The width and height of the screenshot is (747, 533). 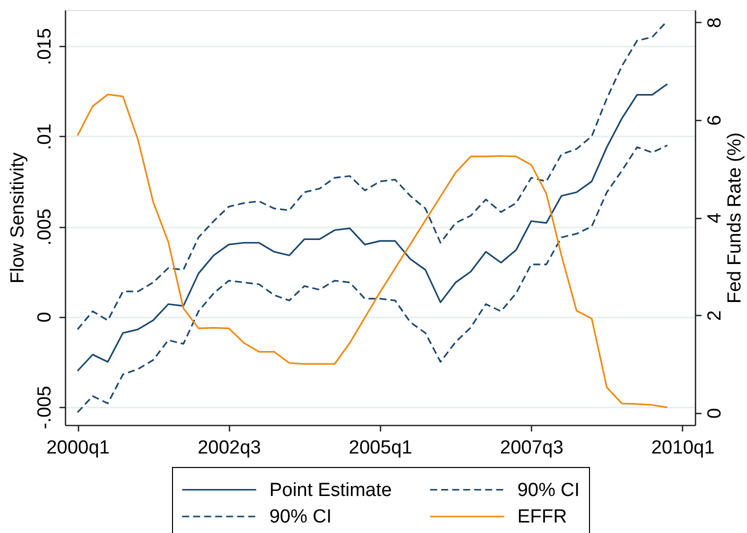 What do you see at coordinates (735, 218) in the screenshot?
I see `y2-axis-title: Fed Funds Rate (%)` at bounding box center [735, 218].